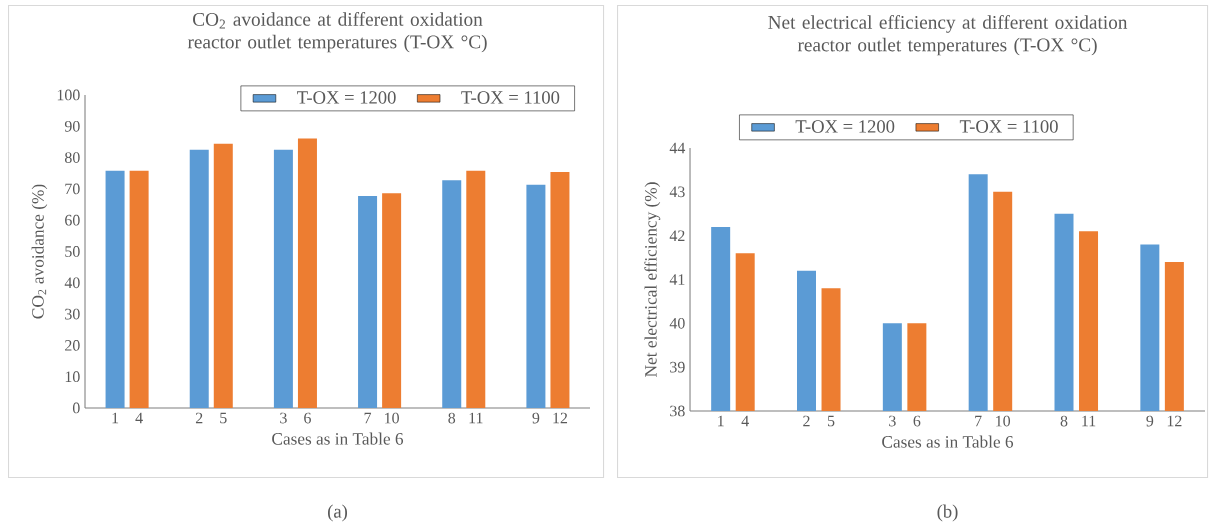 This screenshot has height=526, width=1212. Describe the element at coordinates (947, 513) in the screenshot. I see `text: (b)` at that location.